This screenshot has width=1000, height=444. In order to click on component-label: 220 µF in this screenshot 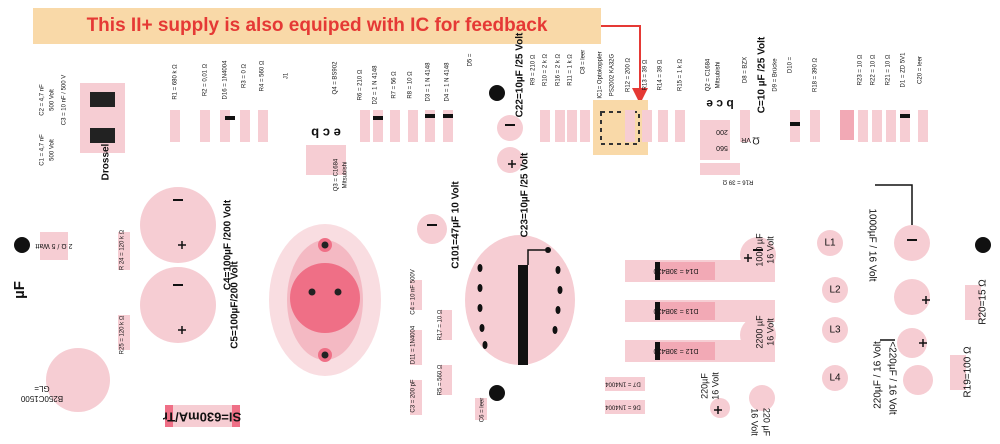, I will do `click(767, 422)`.